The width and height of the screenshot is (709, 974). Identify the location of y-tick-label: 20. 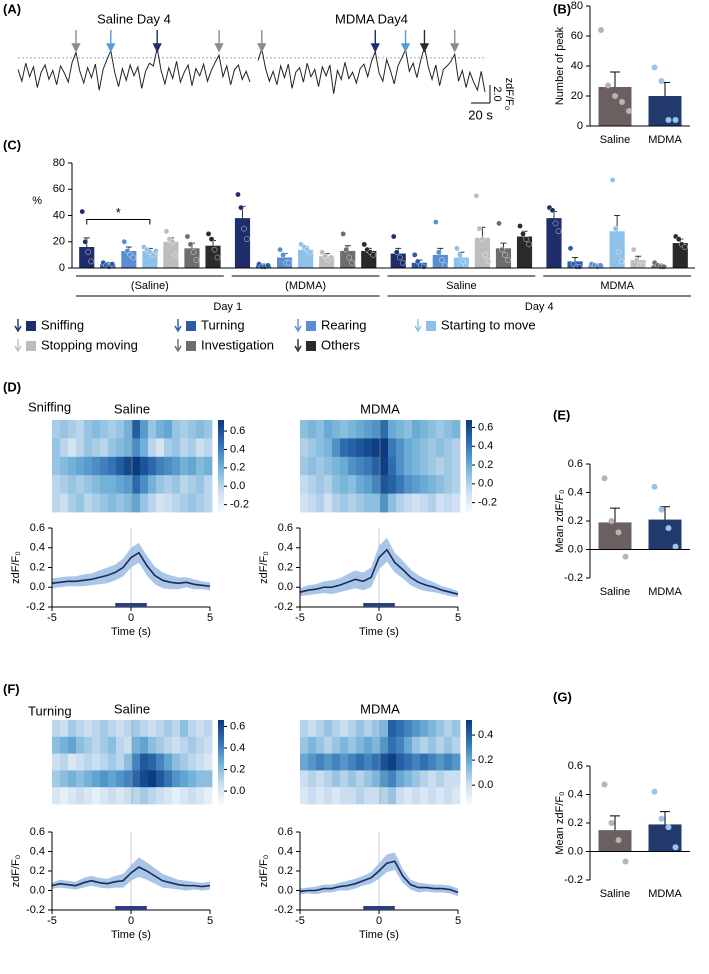
(59, 242).